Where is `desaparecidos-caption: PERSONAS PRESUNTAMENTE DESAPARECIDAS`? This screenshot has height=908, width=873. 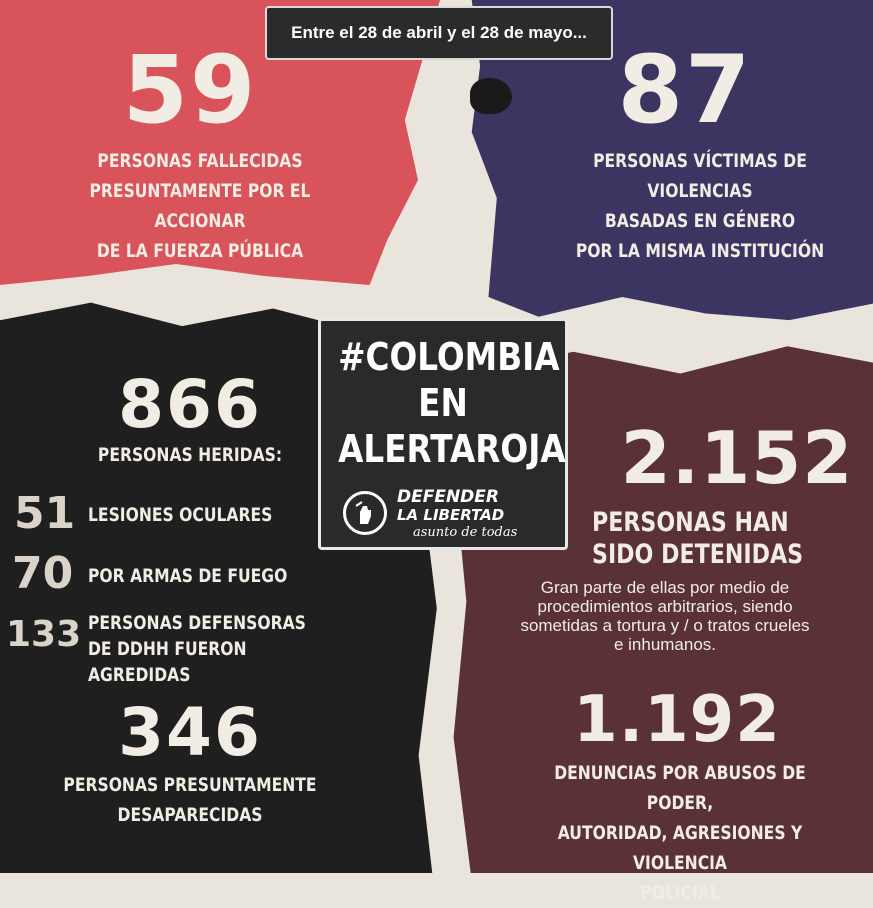 desaparecidos-caption: PERSONAS PRESUNTAMENTE DESAPARECIDAS is located at coordinates (189, 800).